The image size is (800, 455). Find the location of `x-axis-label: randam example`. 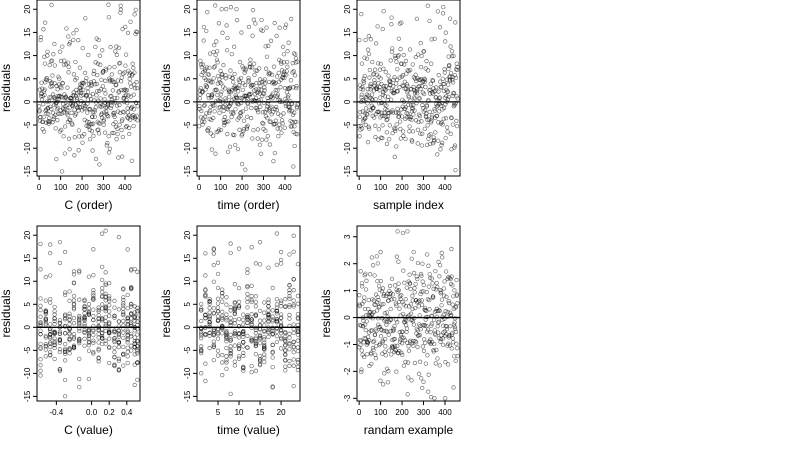

x-axis-label: randam example is located at coordinates (409, 430).